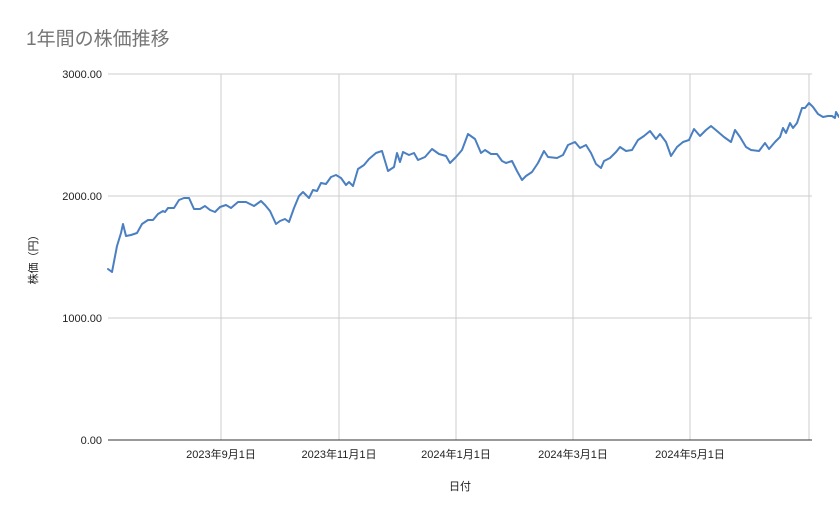 The width and height of the screenshot is (839, 519). What do you see at coordinates (82, 75) in the screenshot?
I see `y-tick-label: 3000.00` at bounding box center [82, 75].